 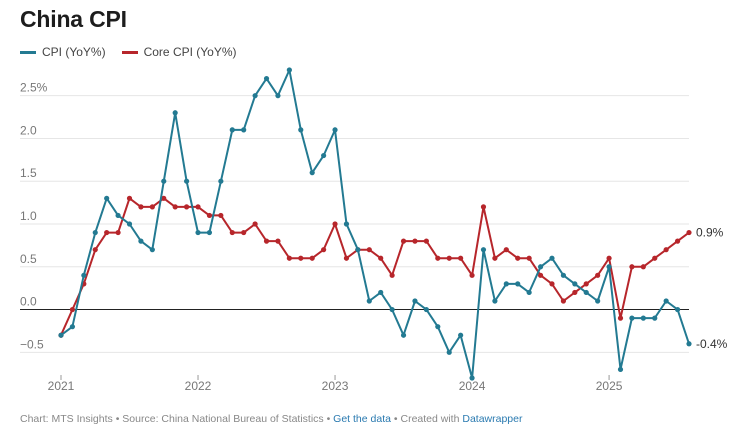 I want to click on legend-label-core: Core CPI (YoY%), so click(x=190, y=52).